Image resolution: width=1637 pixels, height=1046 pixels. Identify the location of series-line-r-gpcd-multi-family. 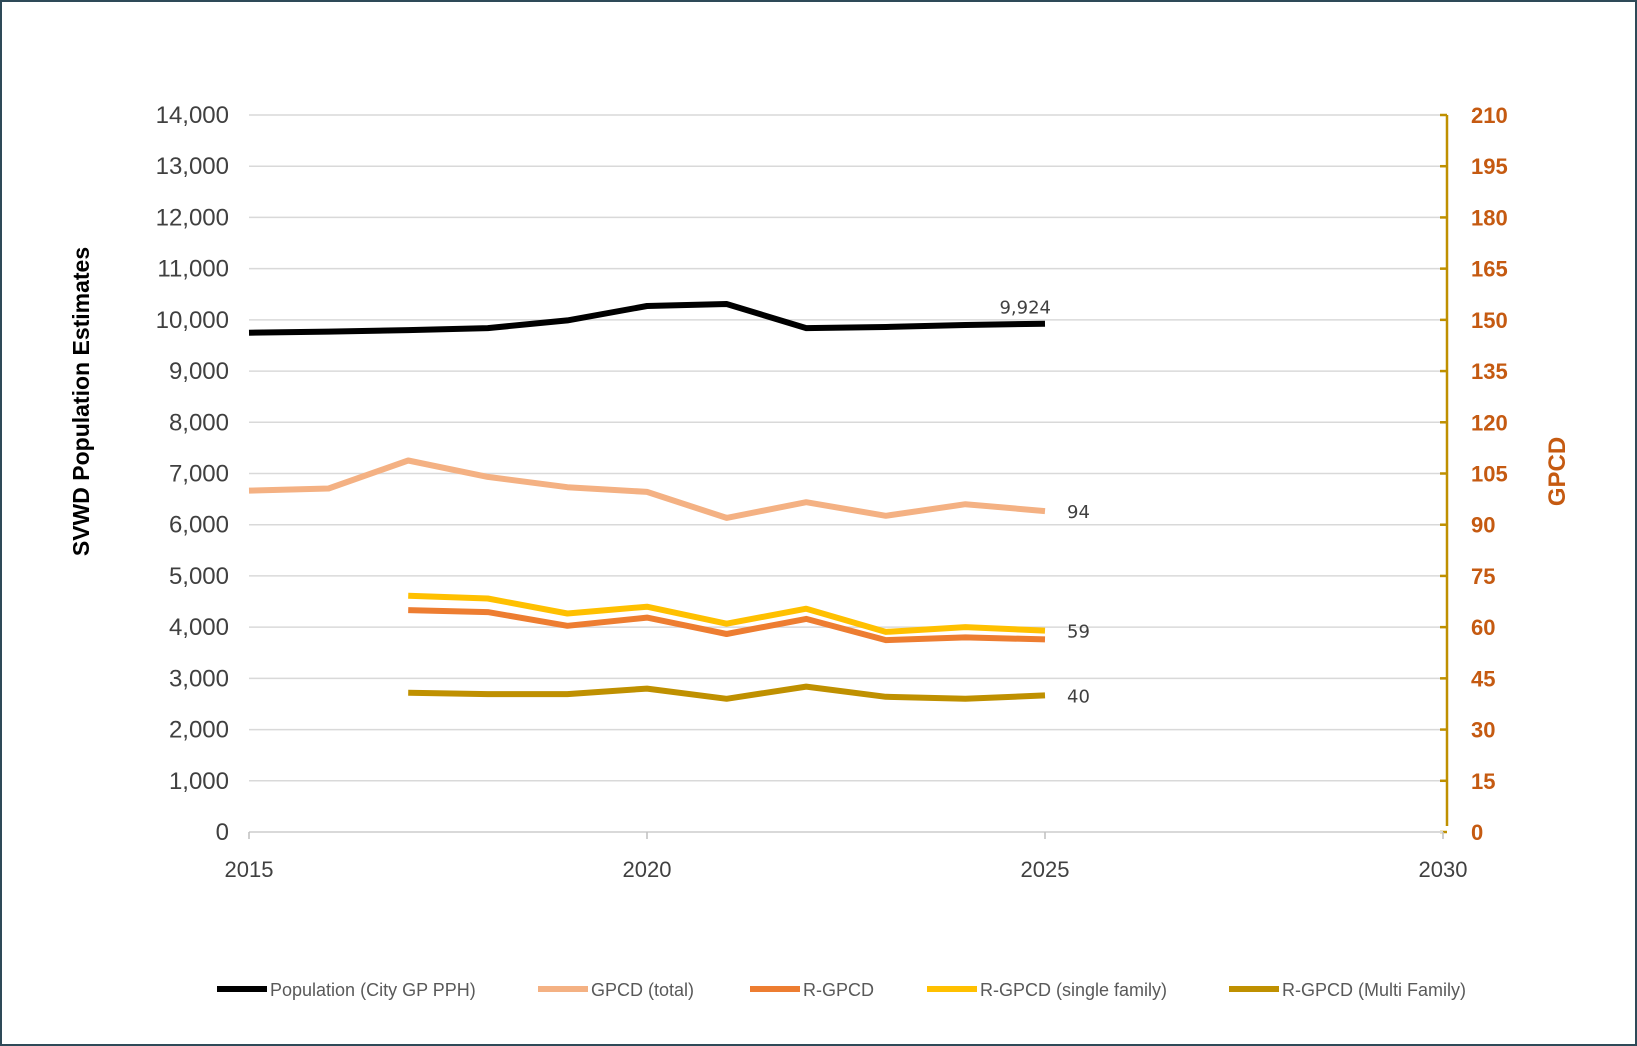
(727, 692).